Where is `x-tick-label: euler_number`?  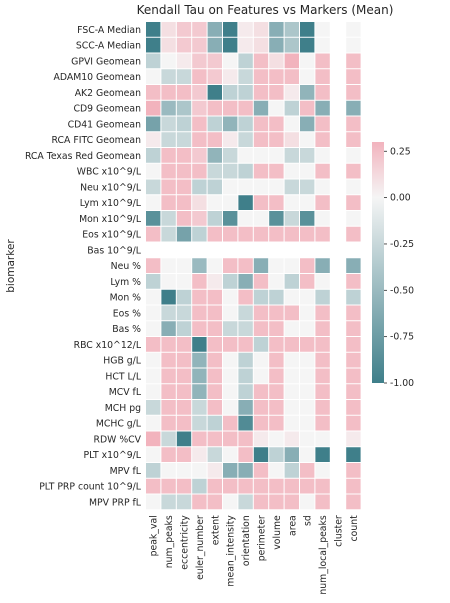 x-tick-label: euler_number is located at coordinates (200, 547).